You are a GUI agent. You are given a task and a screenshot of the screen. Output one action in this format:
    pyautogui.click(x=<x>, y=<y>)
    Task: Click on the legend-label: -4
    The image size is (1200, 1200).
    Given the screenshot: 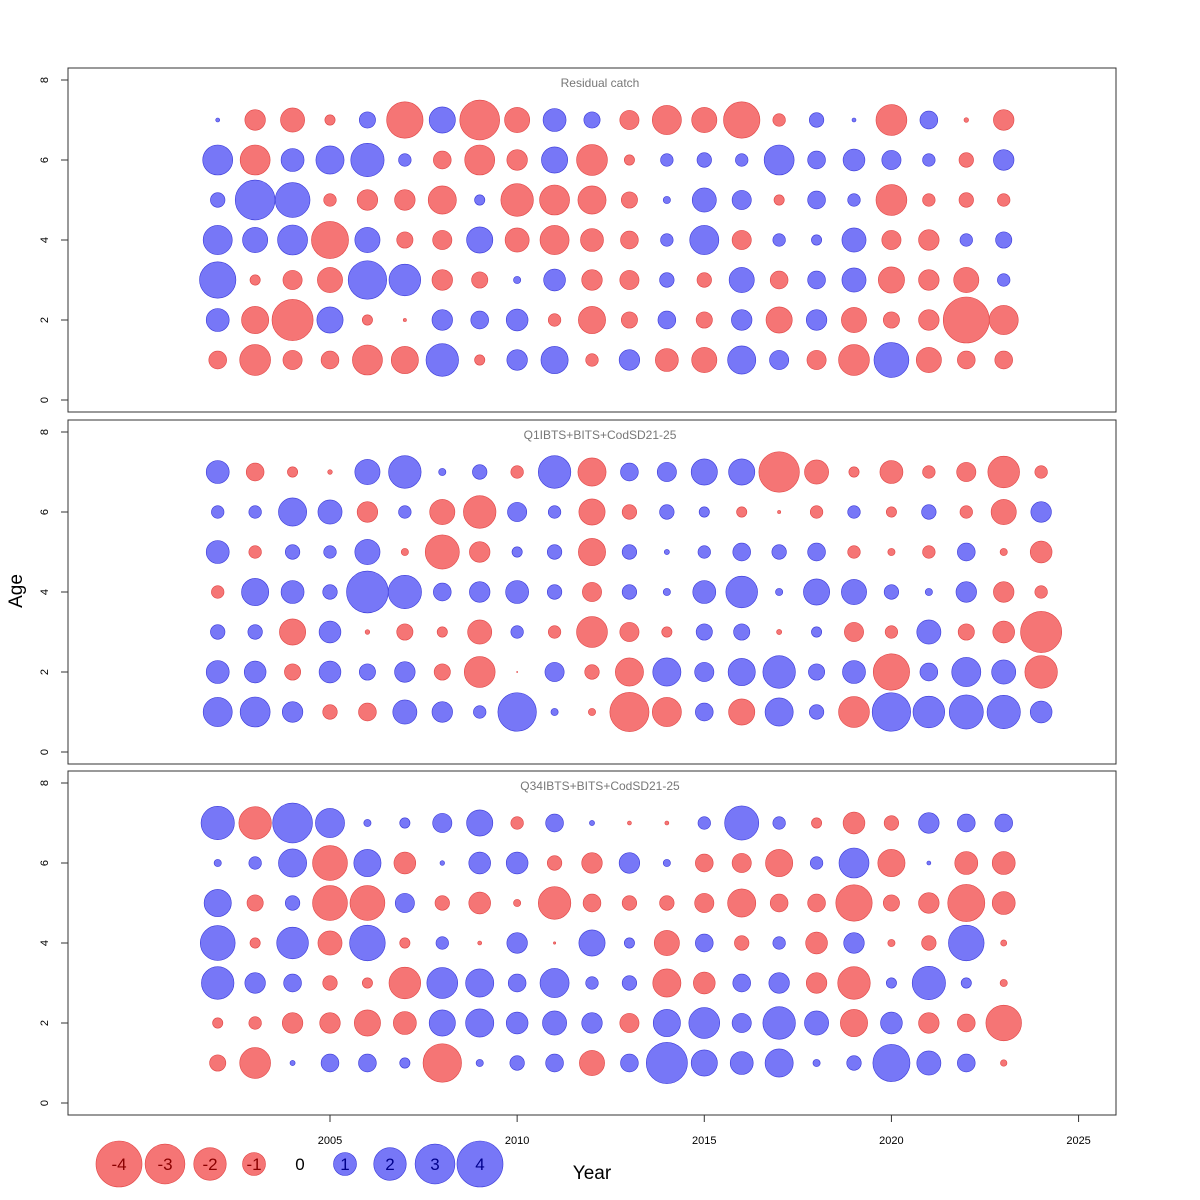 What is the action you would take?
    pyautogui.click(x=118, y=1164)
    